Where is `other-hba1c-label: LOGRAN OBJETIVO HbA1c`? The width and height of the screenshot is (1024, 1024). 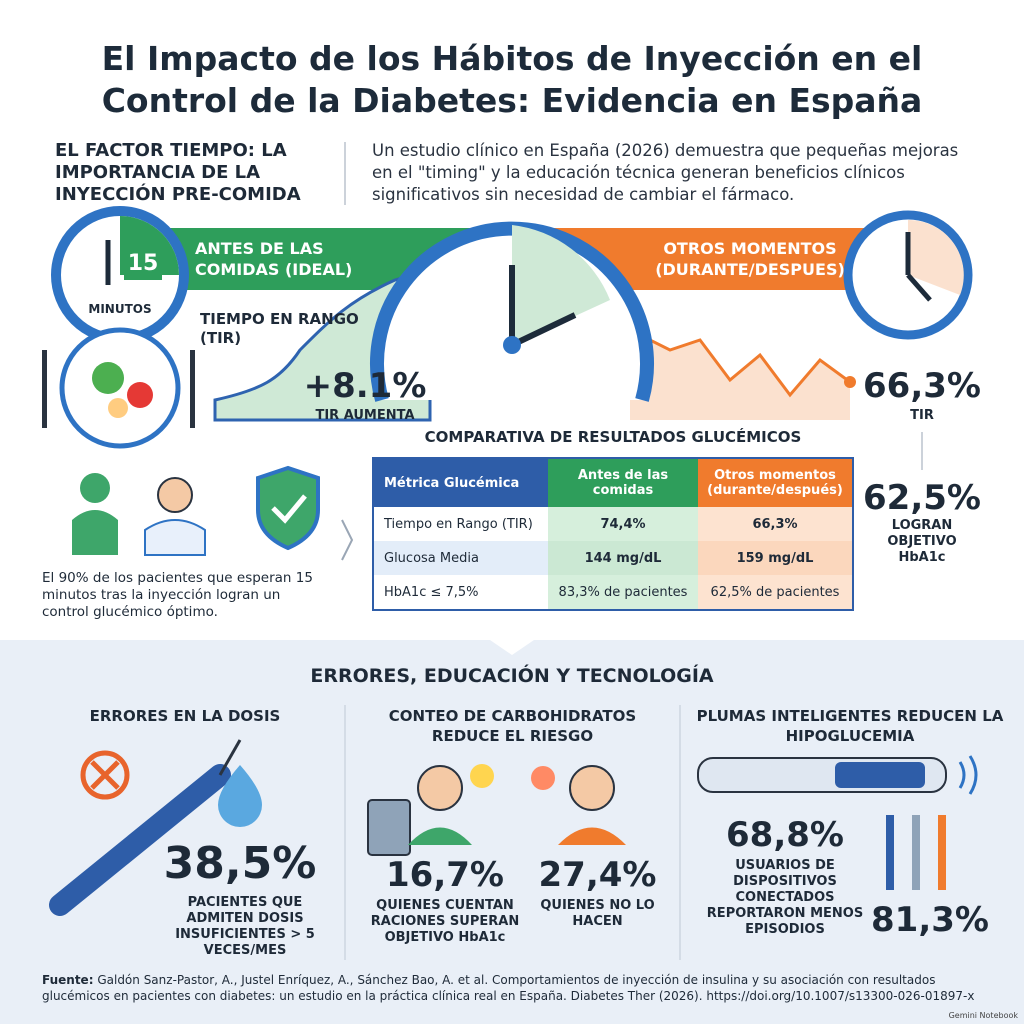 other-hba1c-label: LOGRAN OBJETIVO HbA1c is located at coordinates (922, 541).